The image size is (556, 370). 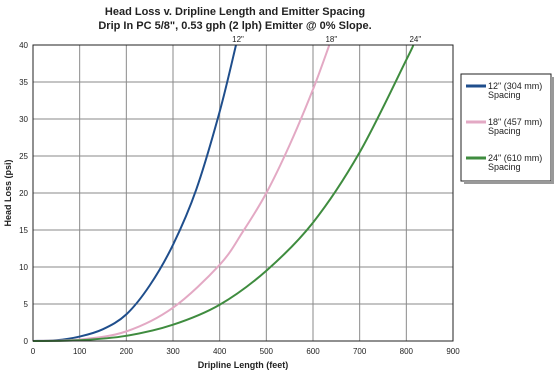 I want to click on x-axis-label: Dripline Length (feet), so click(x=243, y=365).